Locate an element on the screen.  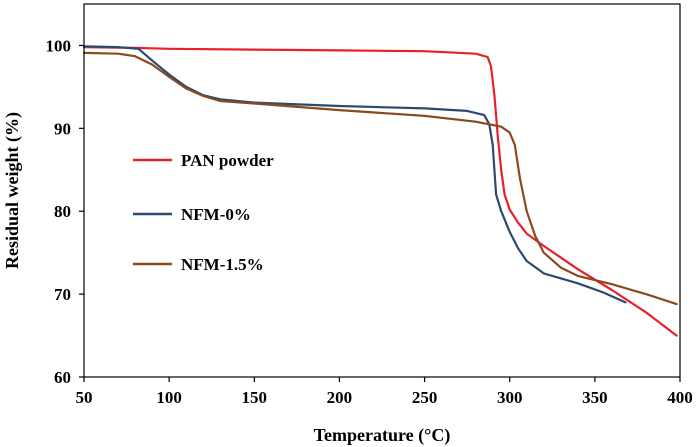
x-tick-label: 150 is located at coordinates (255, 397).